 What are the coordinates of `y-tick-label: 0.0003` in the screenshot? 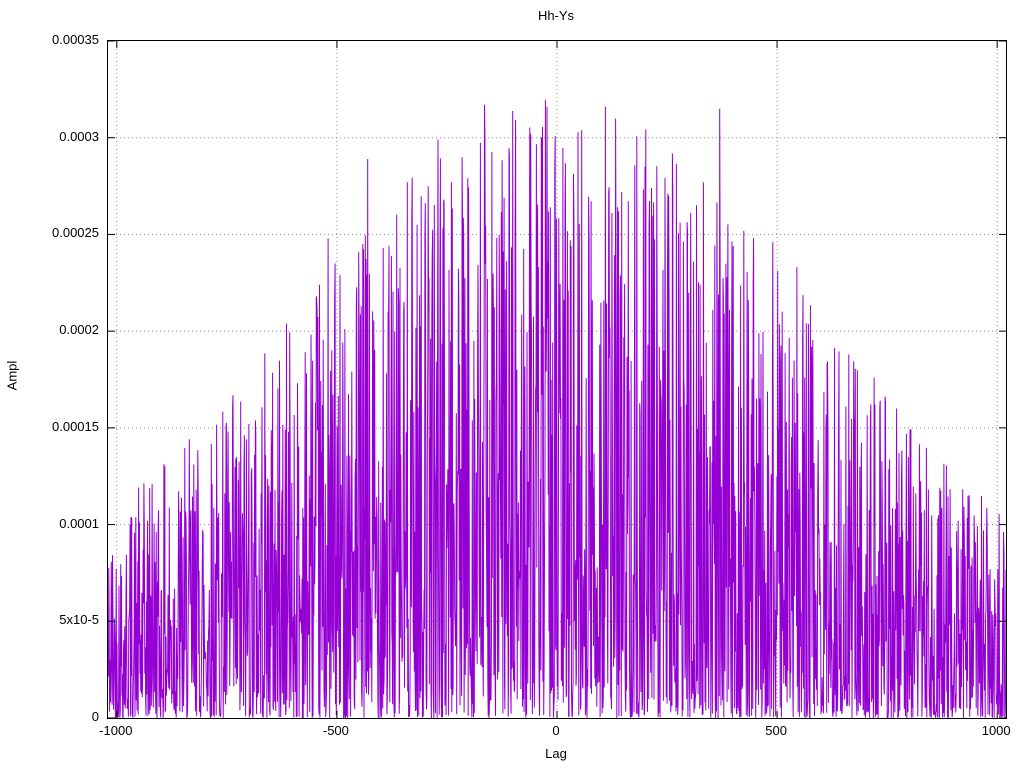 It's located at (79, 136).